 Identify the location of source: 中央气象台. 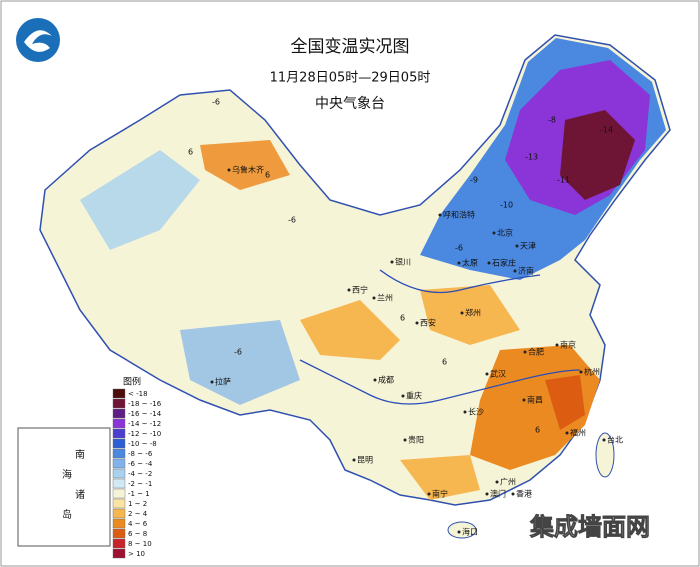
(350, 104).